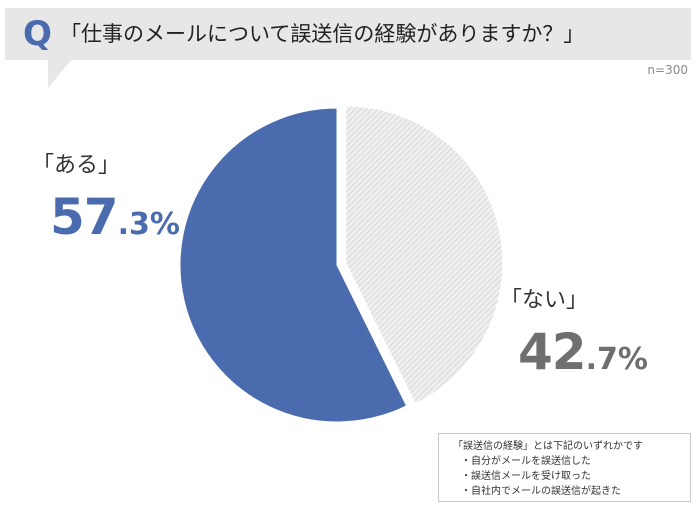 This screenshot has height=511, width=697. Describe the element at coordinates (616, 359) in the screenshot. I see `value-no-dec: .7%` at that location.